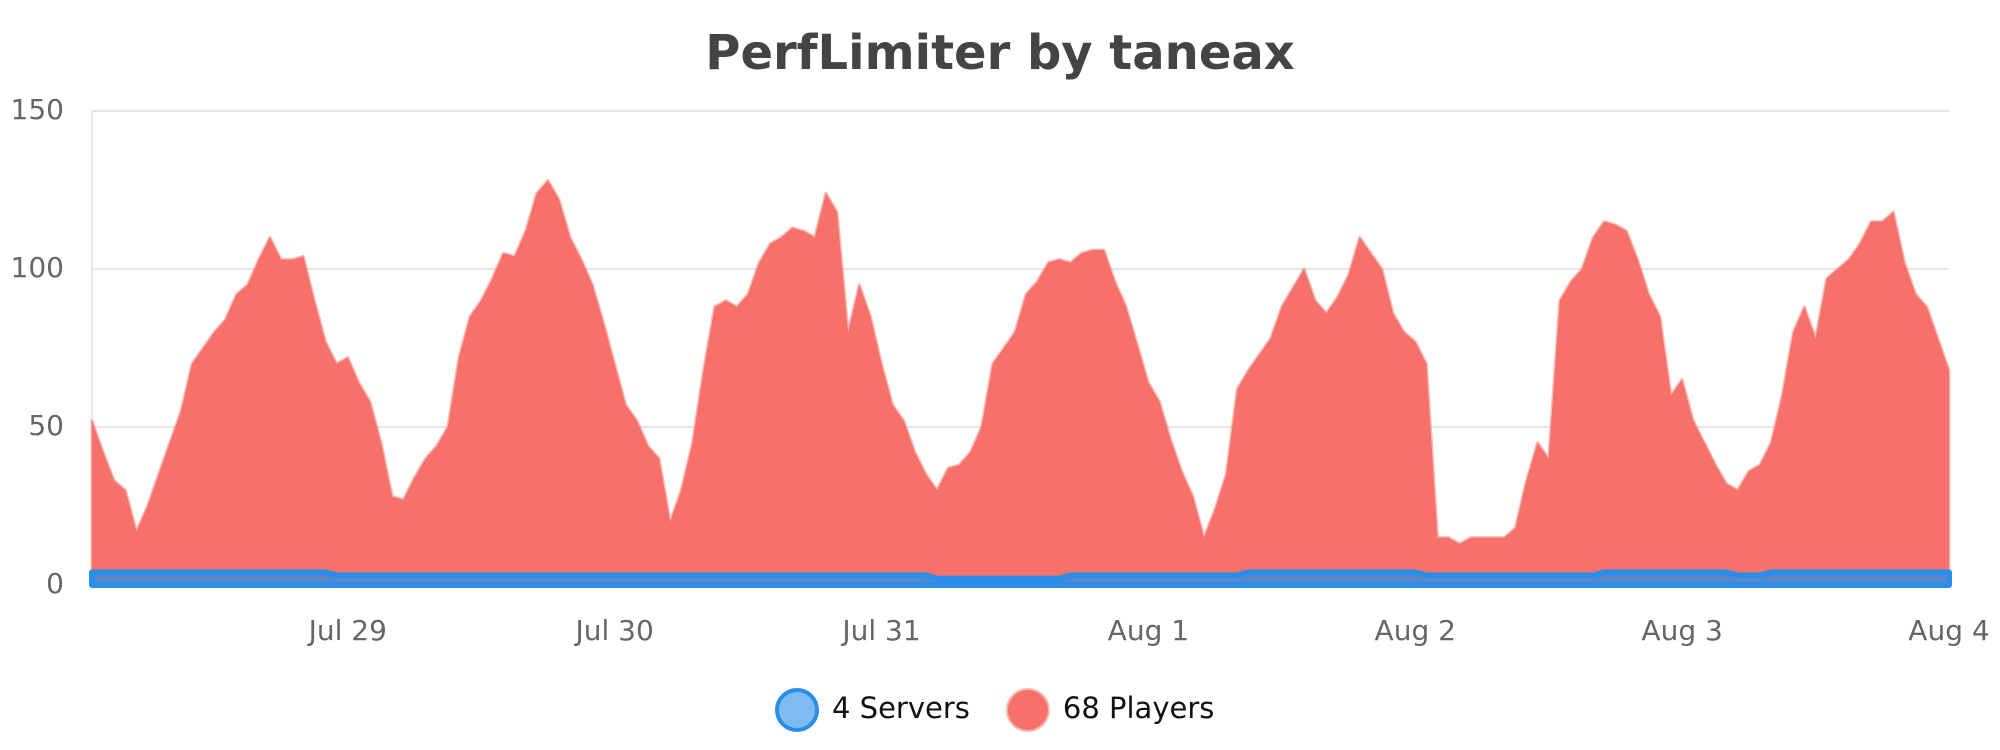 This screenshot has width=2000, height=750. What do you see at coordinates (37, 109) in the screenshot?
I see `y-tick-label: 150` at bounding box center [37, 109].